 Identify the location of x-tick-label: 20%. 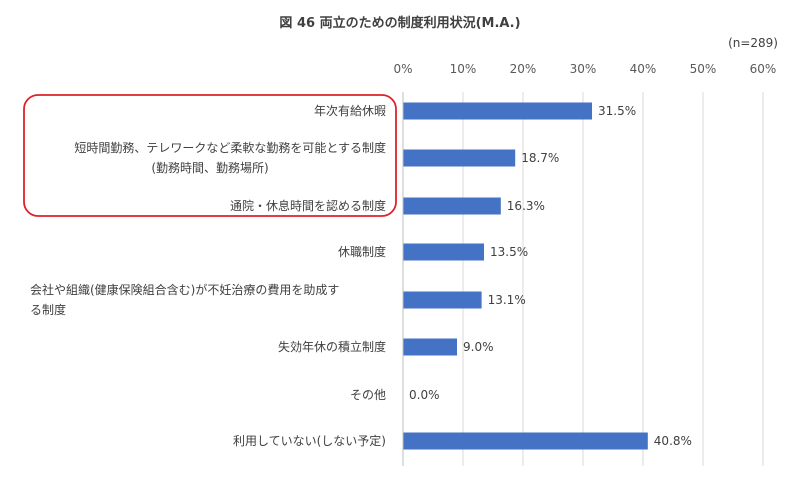
(523, 69).